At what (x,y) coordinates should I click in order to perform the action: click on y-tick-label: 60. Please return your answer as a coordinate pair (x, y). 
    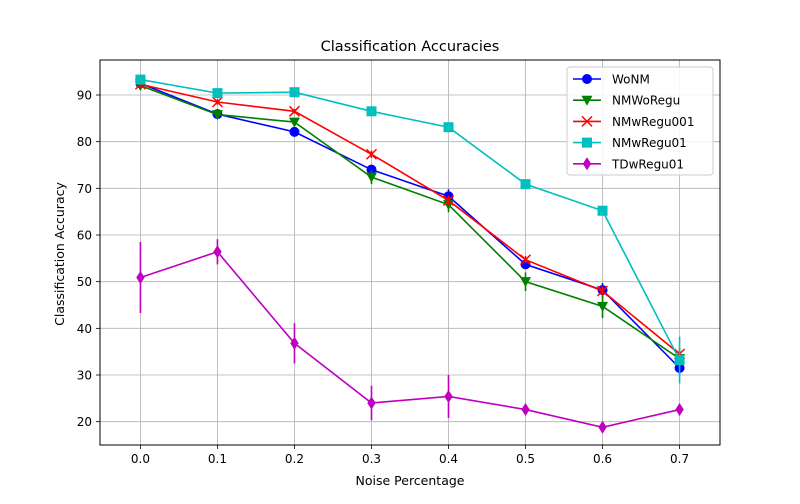
    Looking at the image, I should click on (84, 236).